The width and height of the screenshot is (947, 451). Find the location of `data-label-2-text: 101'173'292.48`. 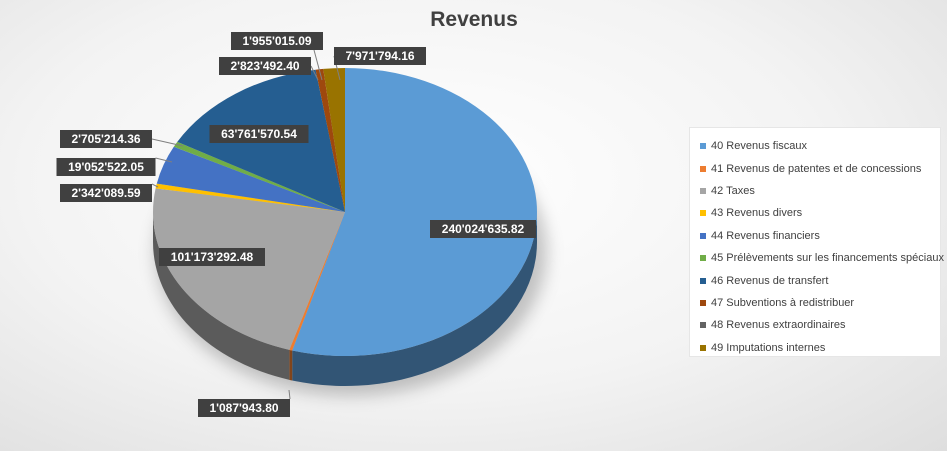

data-label-2-text: 101'173'292.48 is located at coordinates (212, 257).